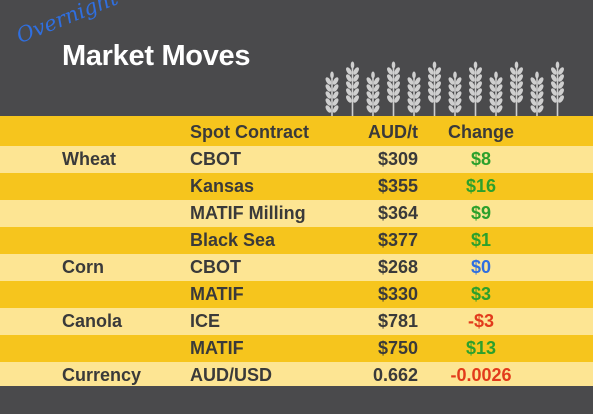 The image size is (593, 414). Describe the element at coordinates (481, 348) in the screenshot. I see `change-cell: $13` at that location.